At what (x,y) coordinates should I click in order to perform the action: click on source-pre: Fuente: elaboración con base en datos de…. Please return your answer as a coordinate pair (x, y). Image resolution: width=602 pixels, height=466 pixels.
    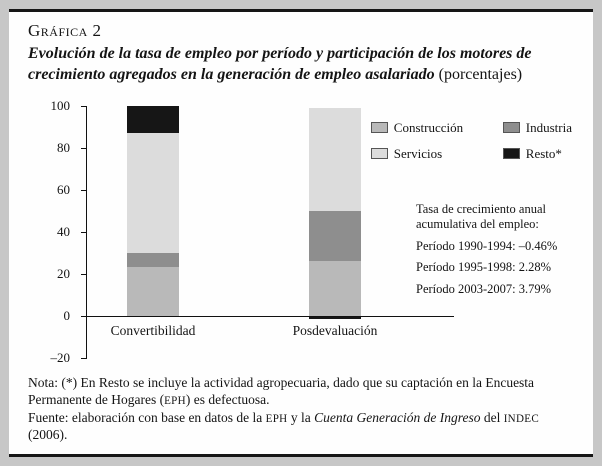
    Looking at the image, I should click on (147, 417).